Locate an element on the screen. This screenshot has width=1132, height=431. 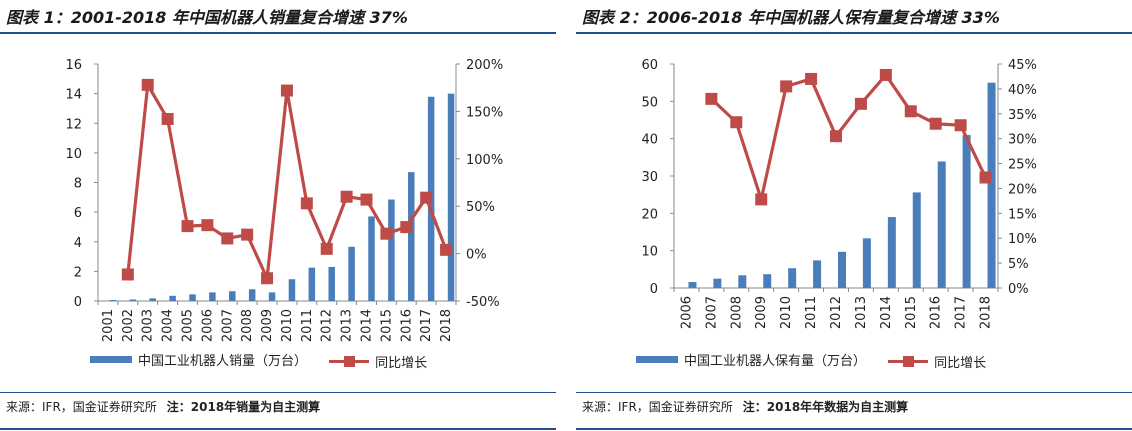
legend-label-line-2: 同比增长 is located at coordinates (960, 363).